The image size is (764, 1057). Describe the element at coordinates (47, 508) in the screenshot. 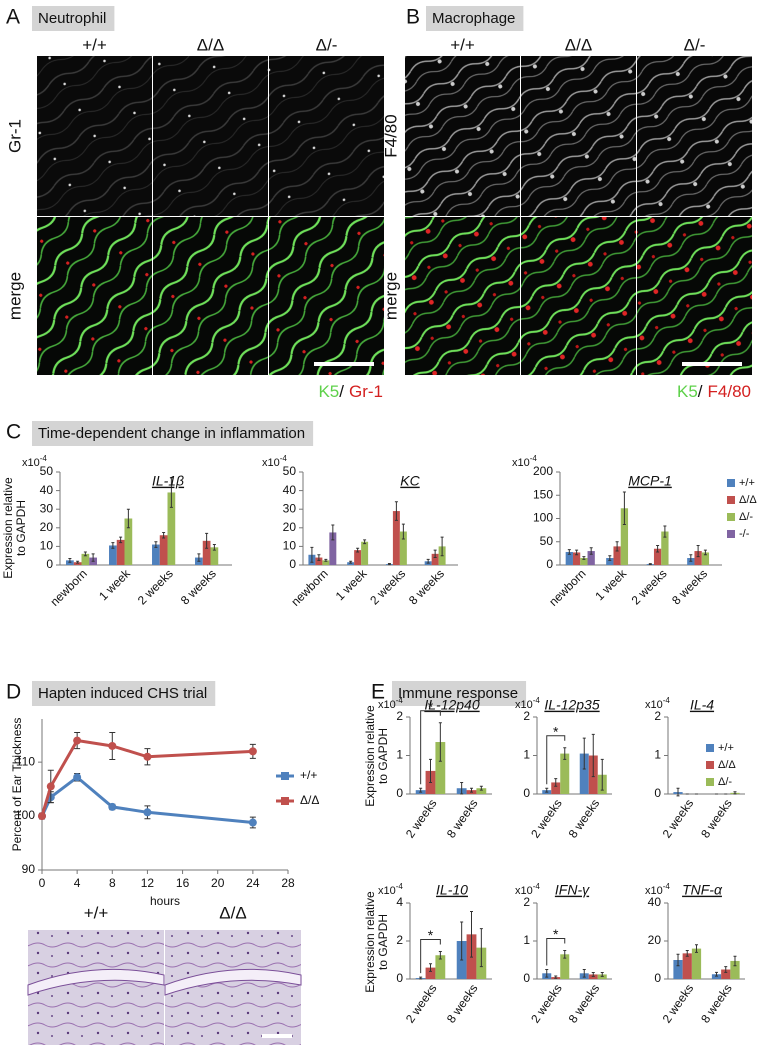

I see `y-tick-label: 30` at that location.